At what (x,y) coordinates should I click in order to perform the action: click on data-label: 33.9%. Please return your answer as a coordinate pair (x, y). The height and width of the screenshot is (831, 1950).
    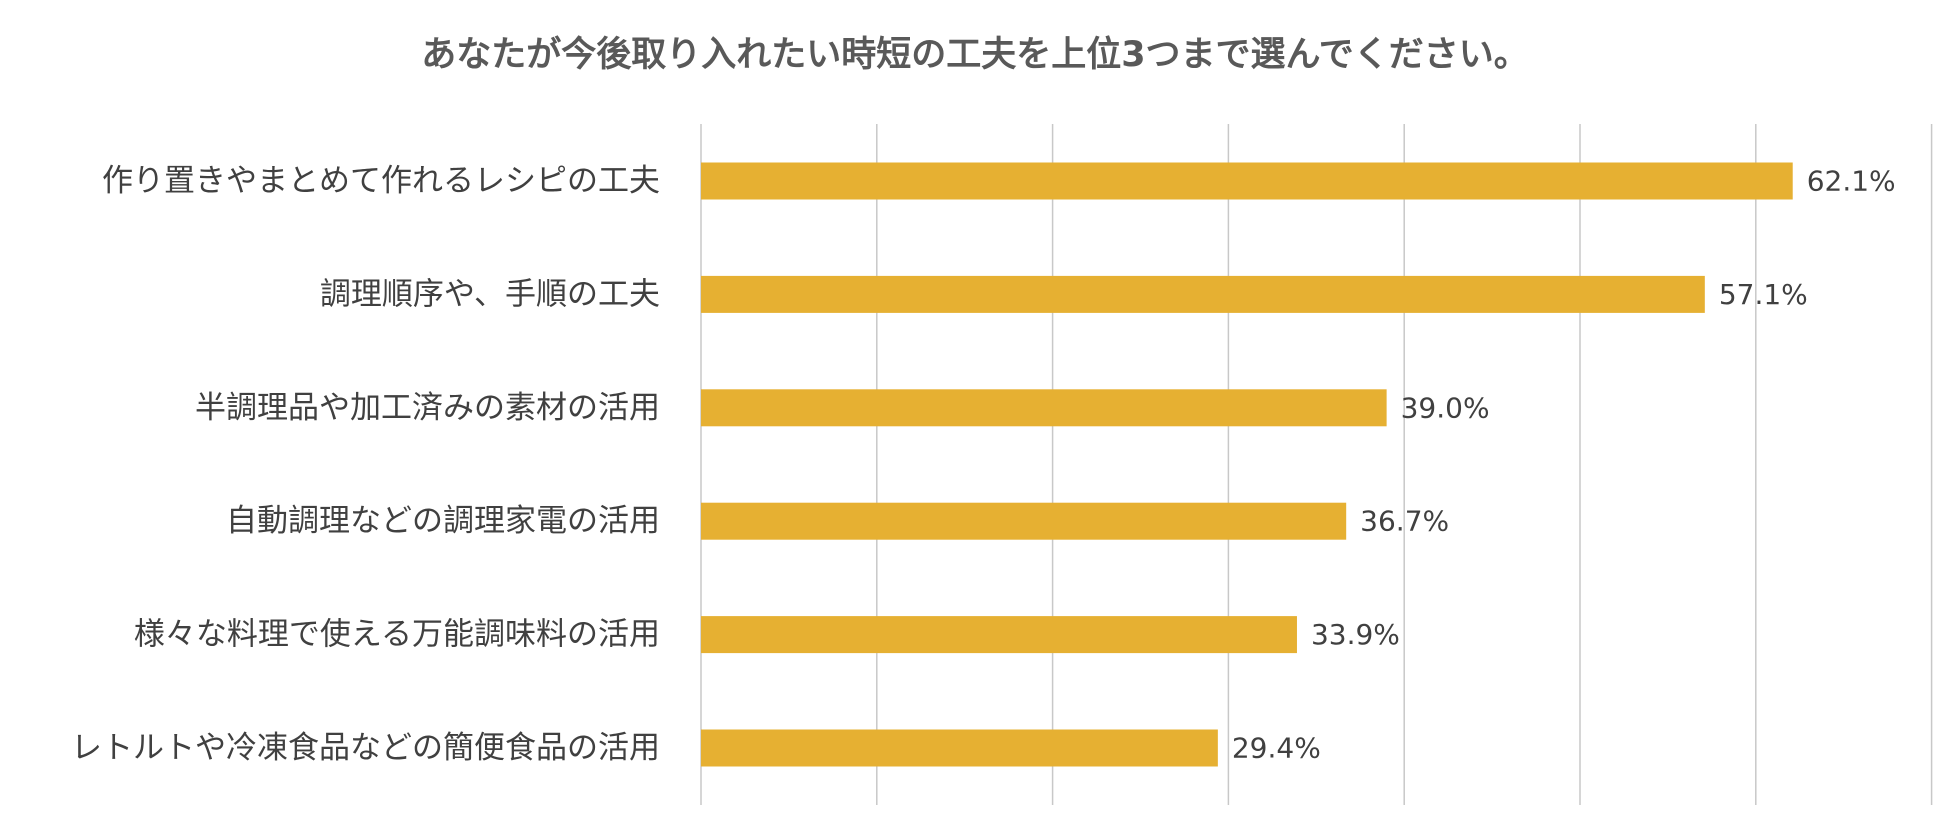
    Looking at the image, I should click on (1355, 634).